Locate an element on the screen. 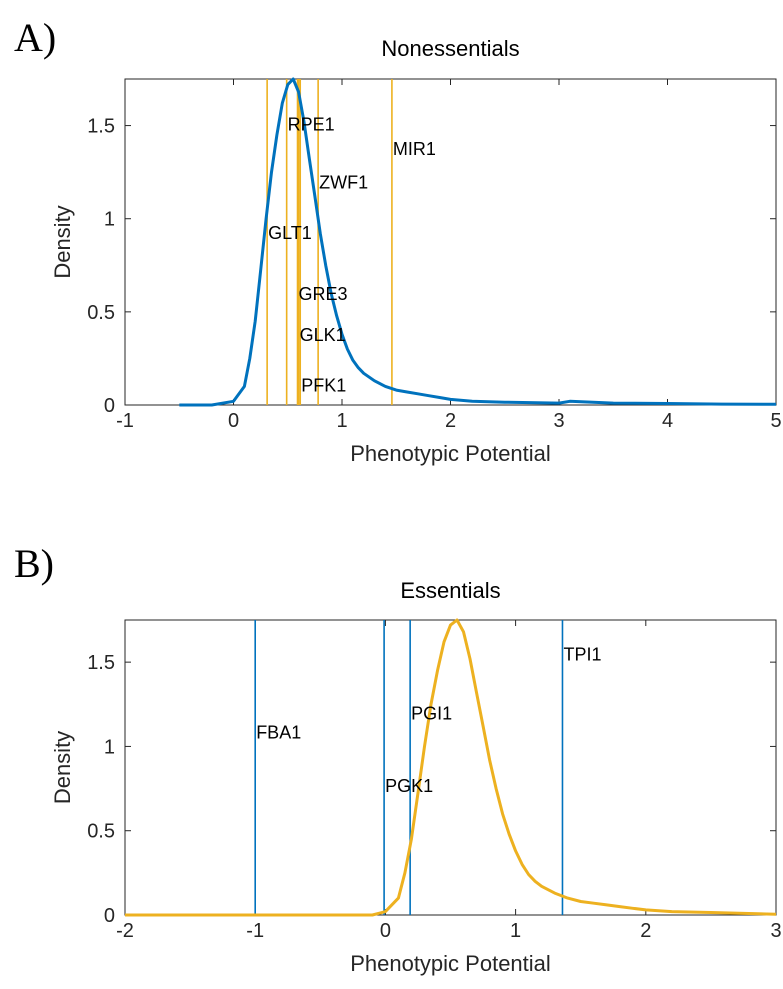  chart-1-x-tick-label: 0 is located at coordinates (233, 421).